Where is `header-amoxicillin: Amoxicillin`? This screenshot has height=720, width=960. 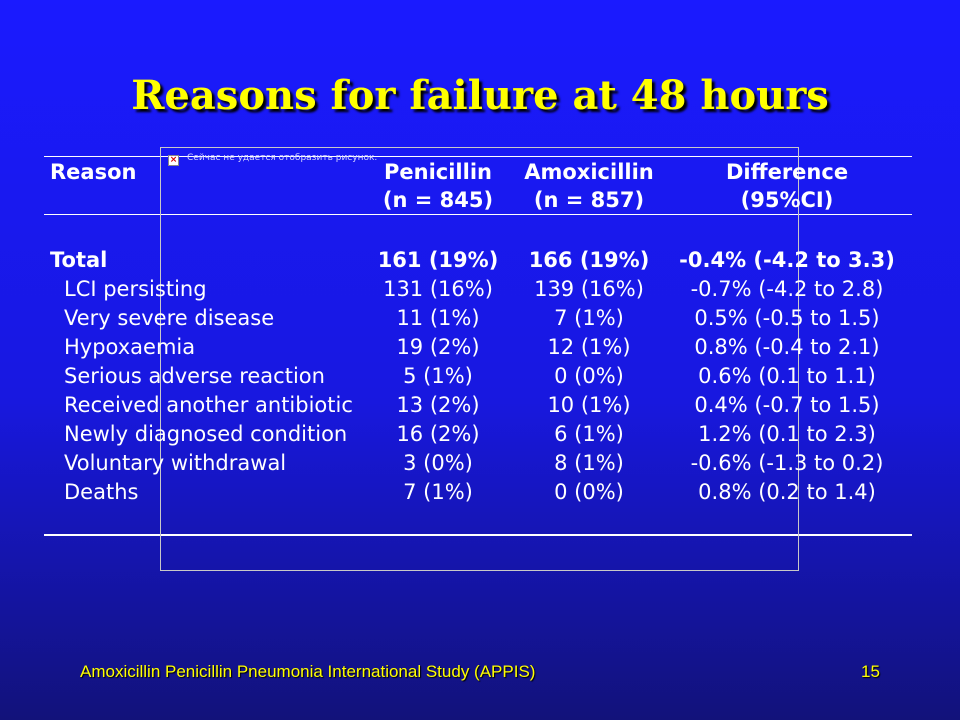
header-amoxicillin: Amoxicillin is located at coordinates (589, 172).